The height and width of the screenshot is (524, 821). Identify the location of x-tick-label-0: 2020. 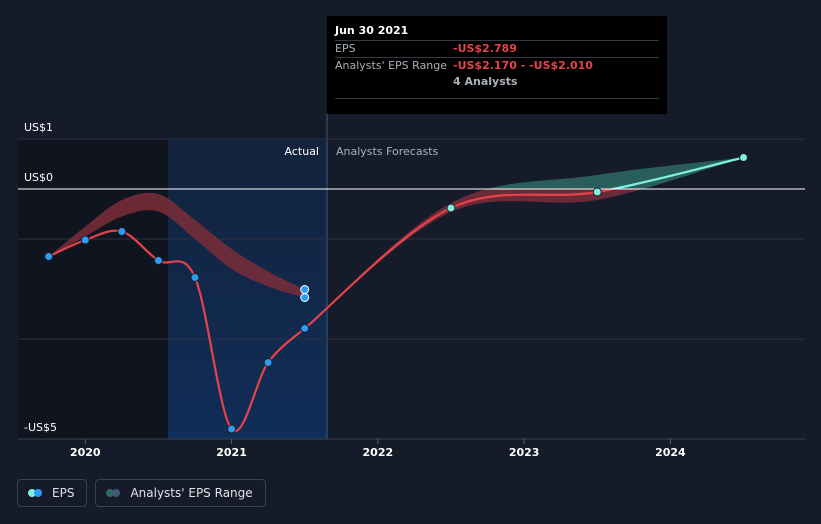
(85, 452).